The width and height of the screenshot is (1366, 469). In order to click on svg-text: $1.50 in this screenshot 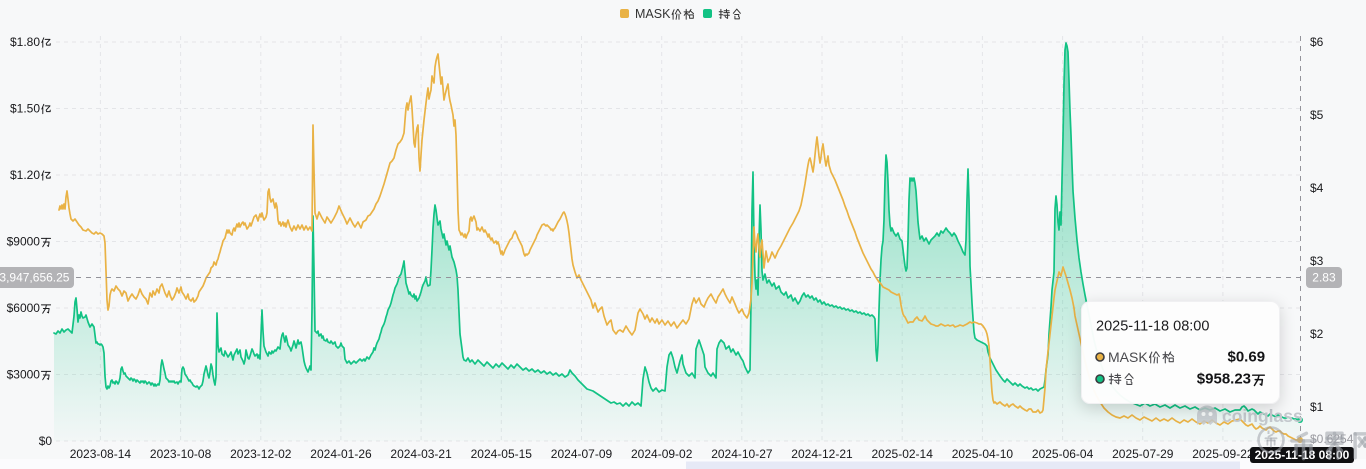, I will do `click(25, 109)`.